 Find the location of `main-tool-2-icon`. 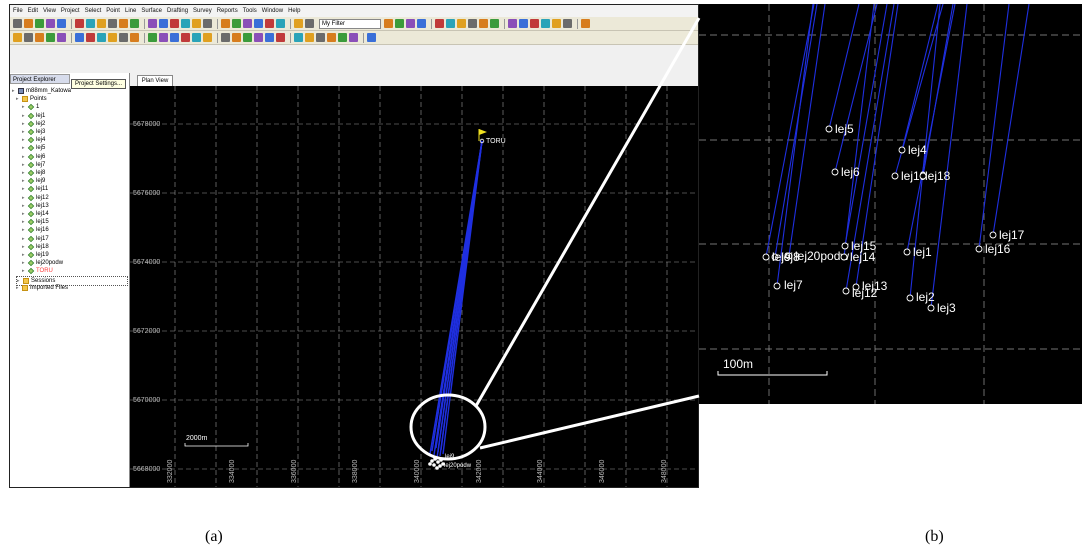

main-tool-2-icon is located at coordinates (28, 23).